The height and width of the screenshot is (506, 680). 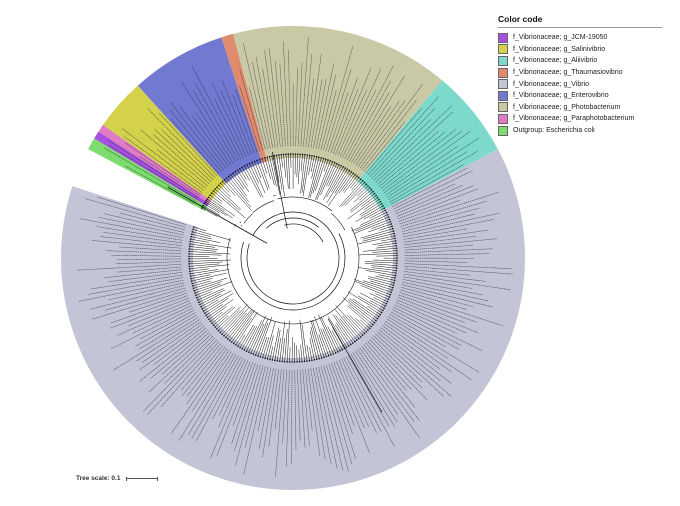 What do you see at coordinates (503, 130) in the screenshot?
I see `legend-swatch` at bounding box center [503, 130].